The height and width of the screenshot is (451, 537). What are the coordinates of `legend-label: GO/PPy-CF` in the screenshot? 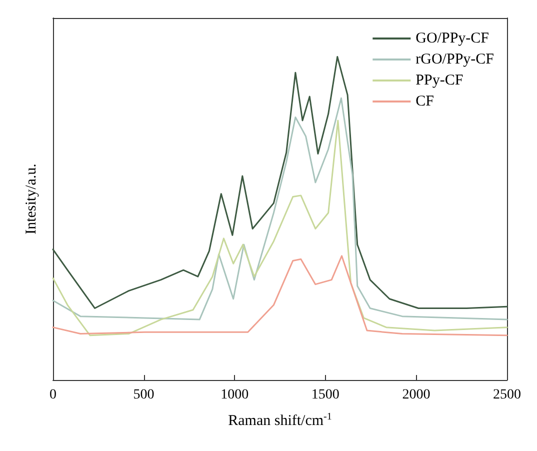 It's located at (453, 38).